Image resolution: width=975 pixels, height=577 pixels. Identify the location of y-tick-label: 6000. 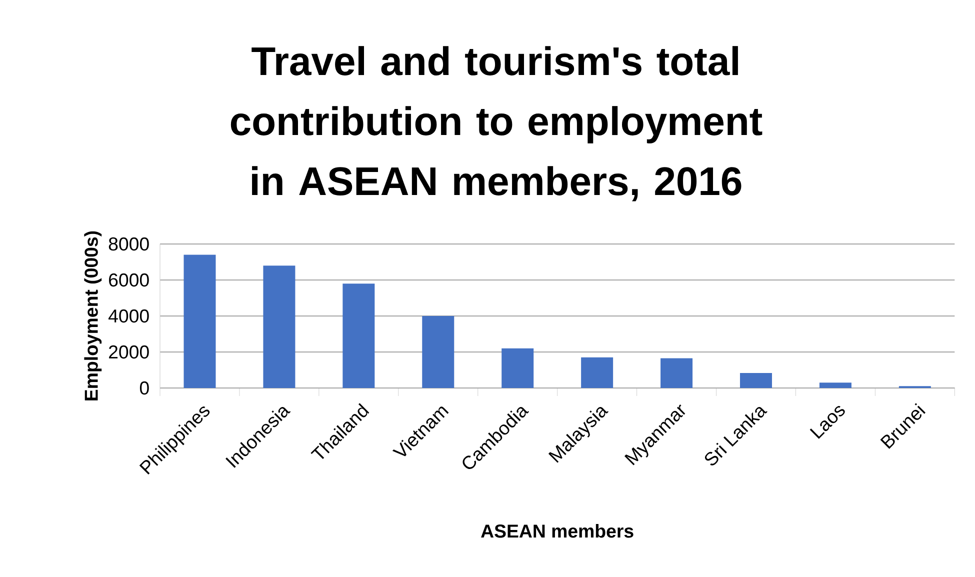
(129, 280).